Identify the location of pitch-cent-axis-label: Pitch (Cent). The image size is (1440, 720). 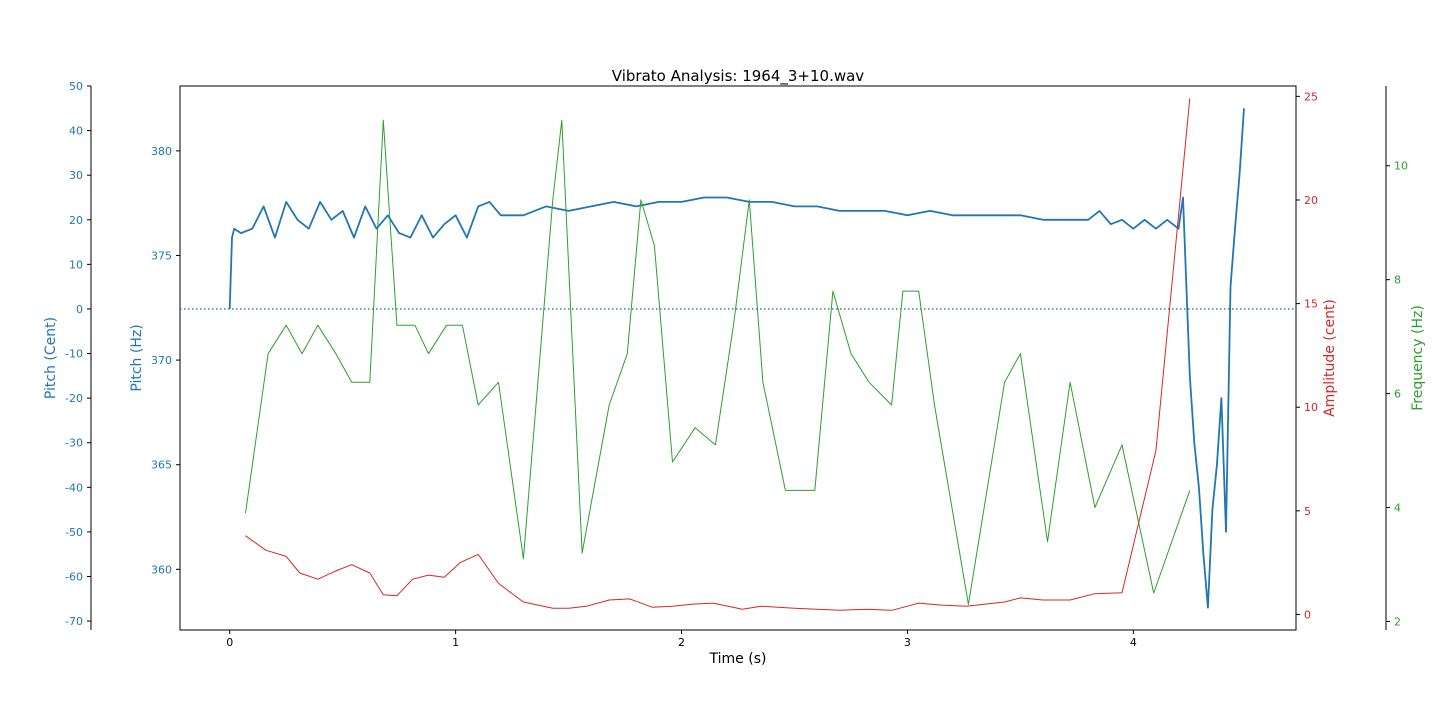
(51, 358).